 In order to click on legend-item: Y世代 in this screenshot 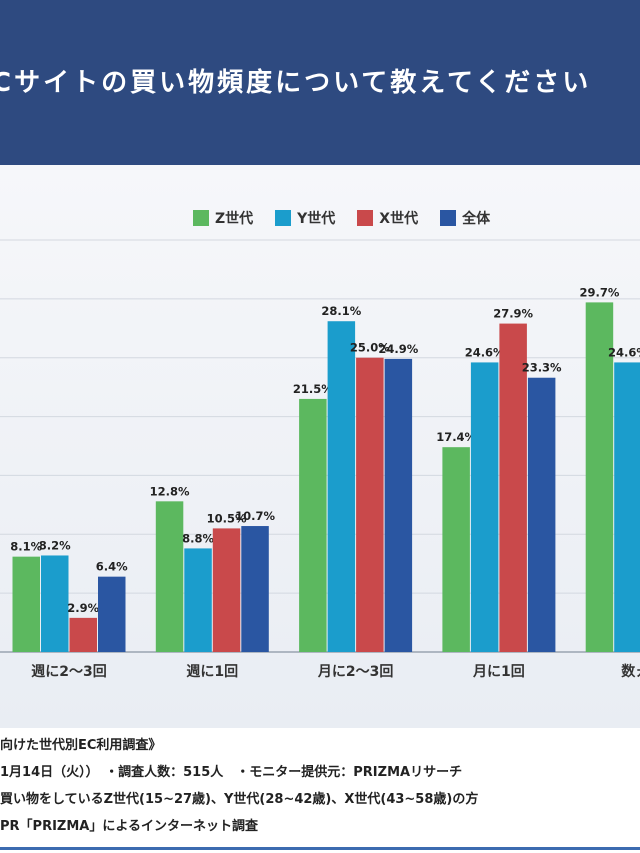, I will do `click(305, 218)`.